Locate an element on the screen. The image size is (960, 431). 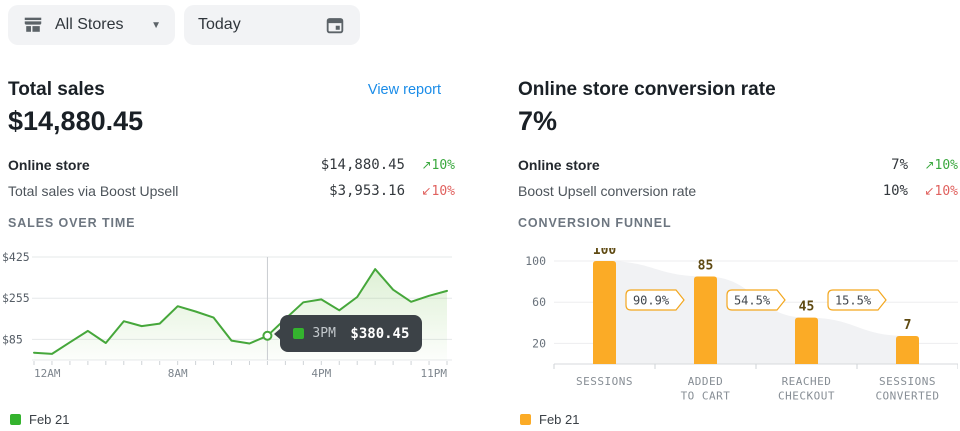
svg-text: 15.5% is located at coordinates (853, 301).